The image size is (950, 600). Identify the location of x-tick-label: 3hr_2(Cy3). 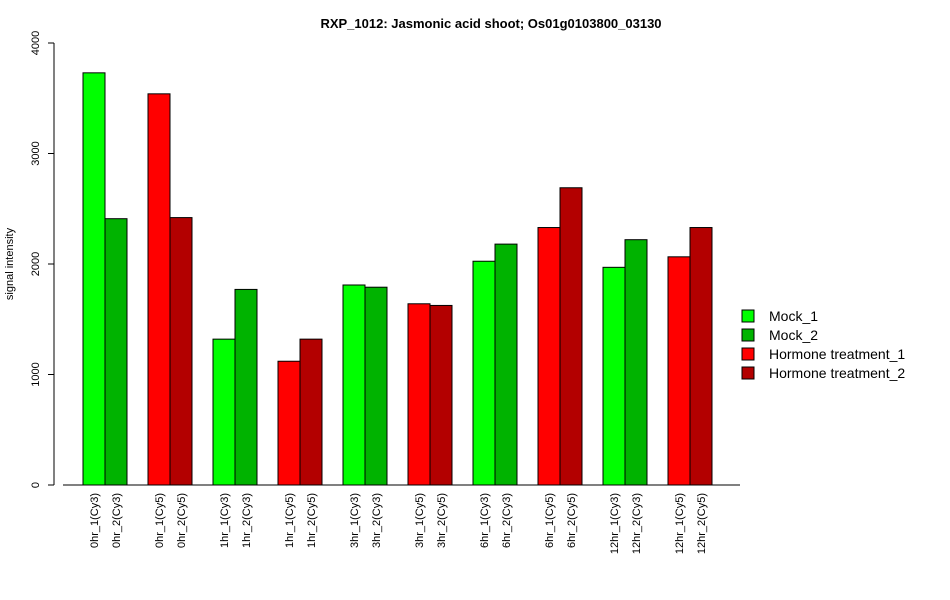
(377, 520).